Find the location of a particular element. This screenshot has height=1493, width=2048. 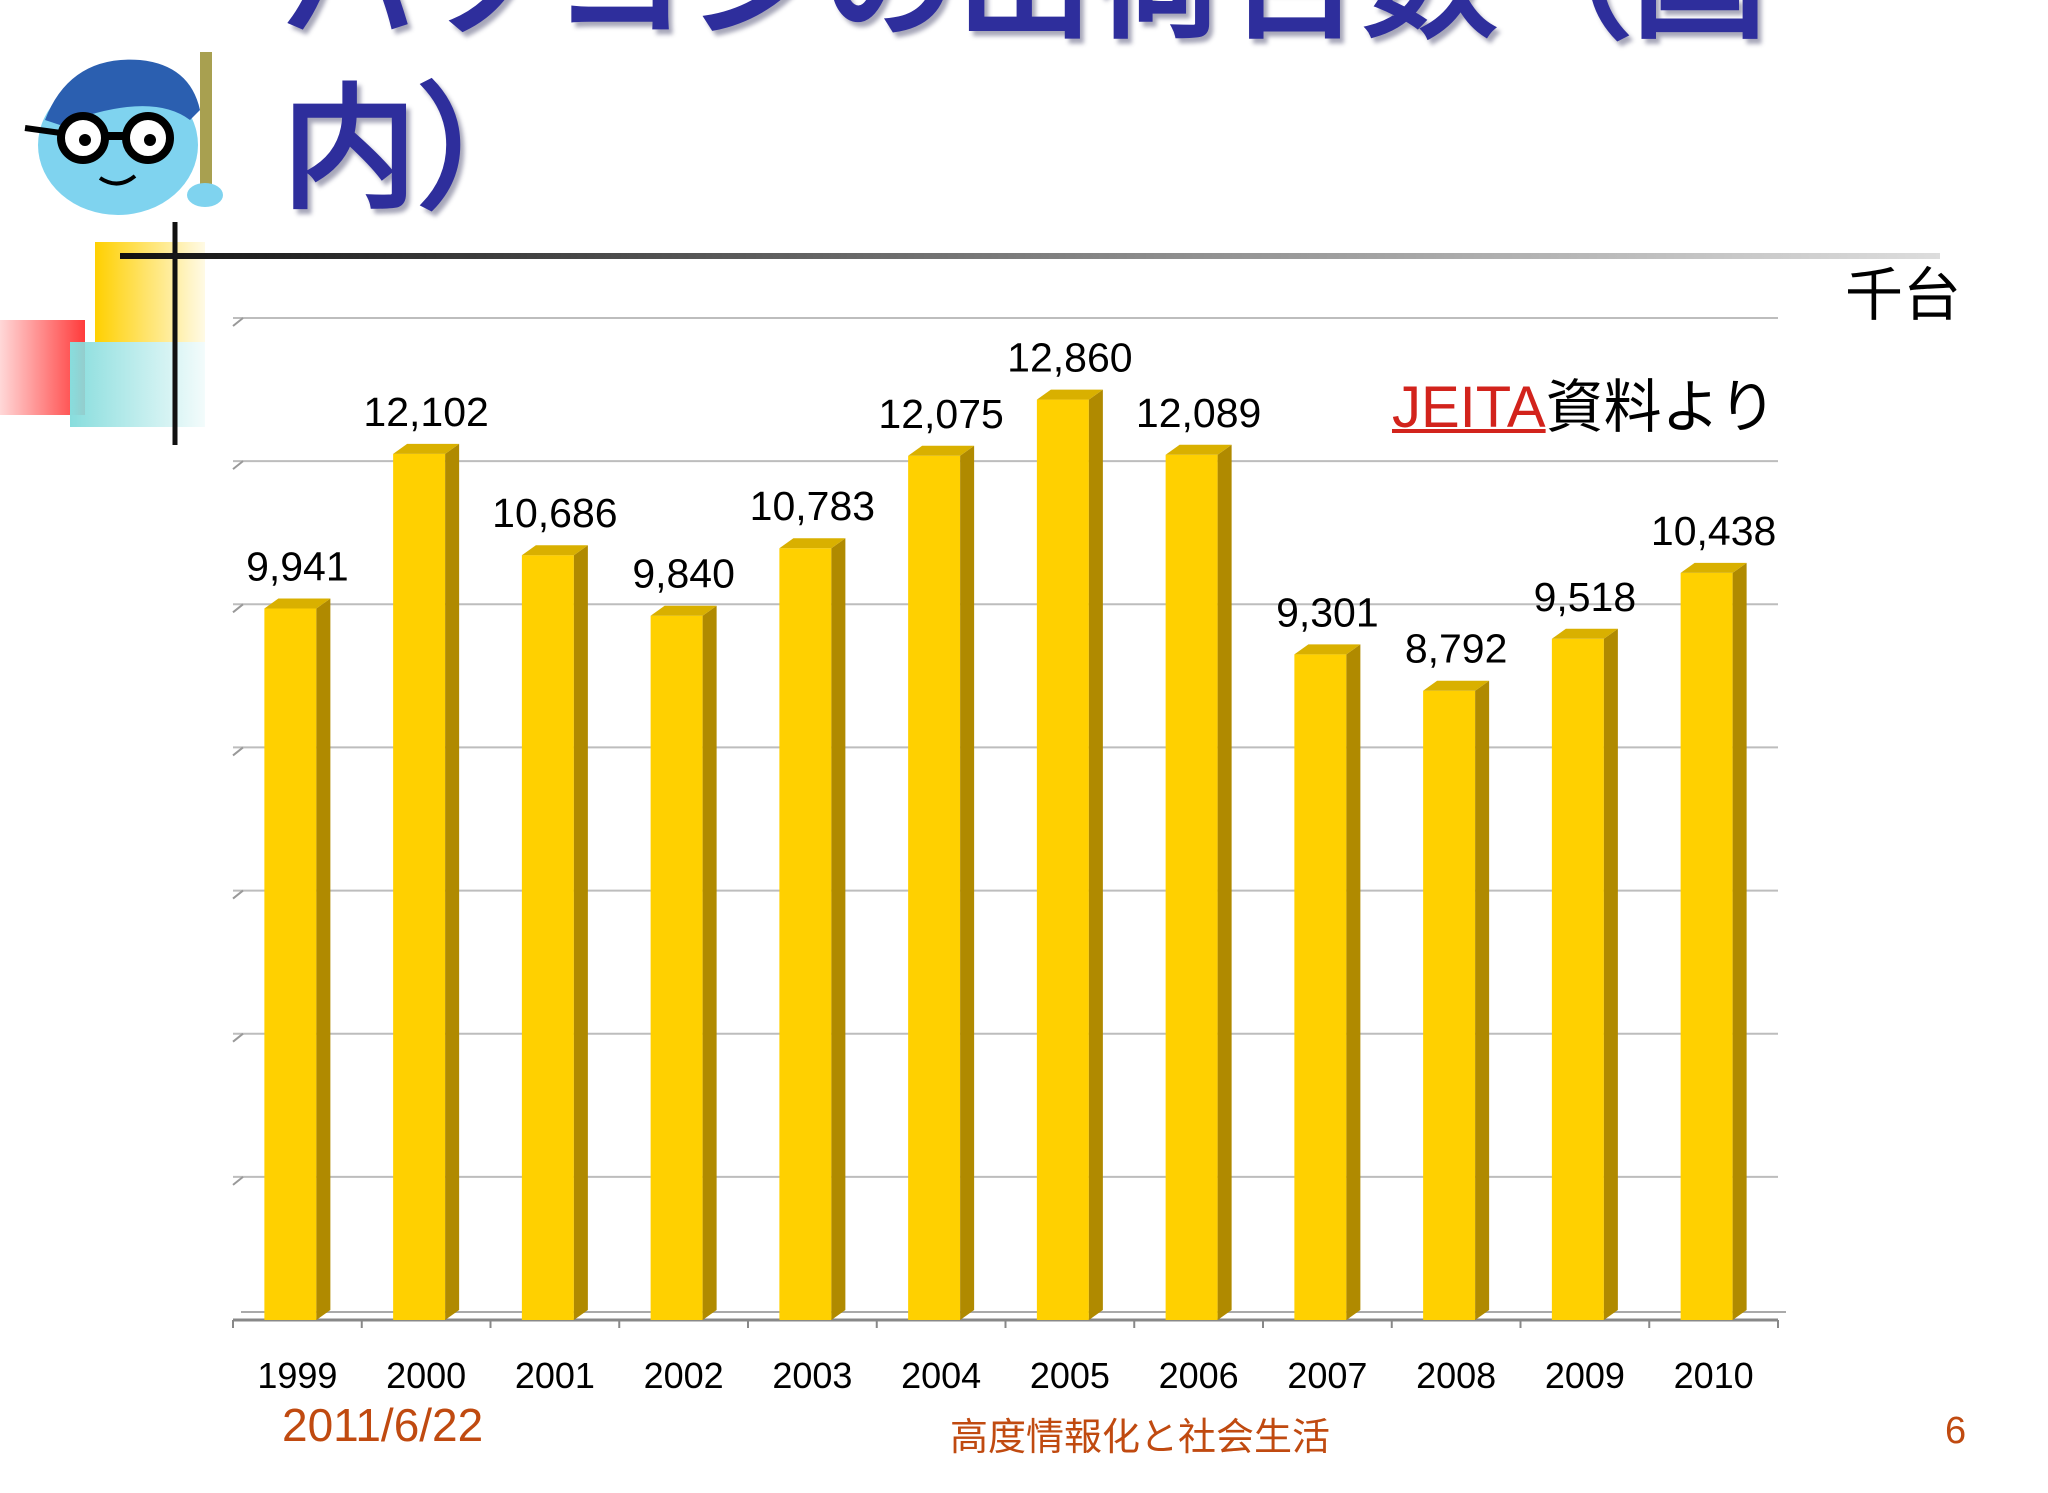

x-tick-label: 2005 is located at coordinates (1070, 1375).